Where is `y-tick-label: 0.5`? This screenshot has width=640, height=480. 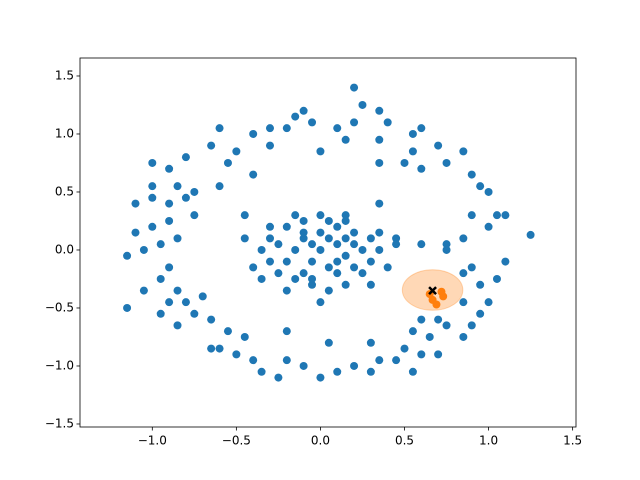 y-tick-label: 0.5 is located at coordinates (64, 191).